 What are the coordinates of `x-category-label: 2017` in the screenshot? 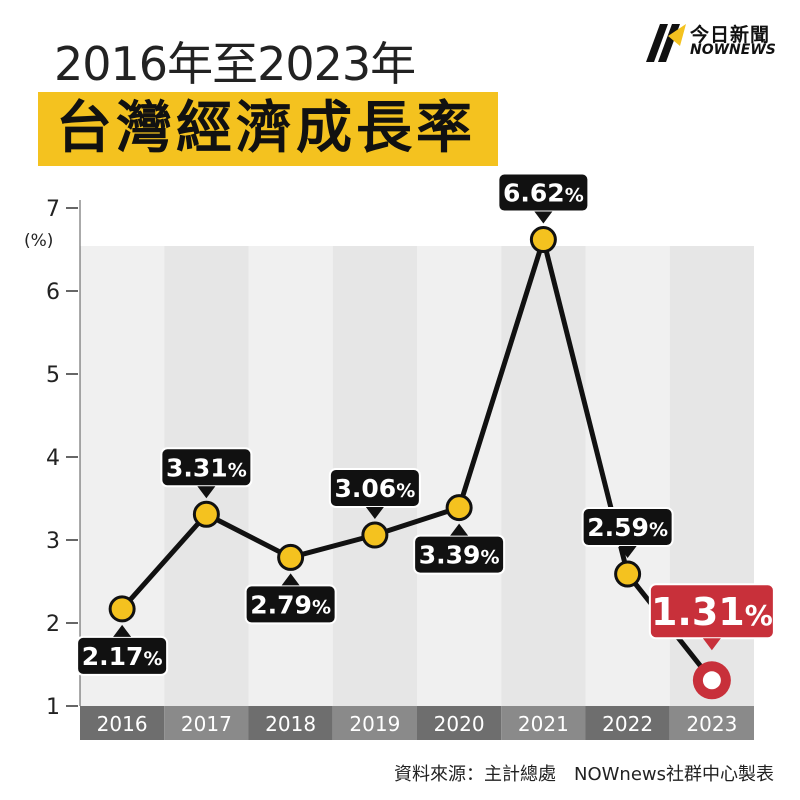 It's located at (206, 724).